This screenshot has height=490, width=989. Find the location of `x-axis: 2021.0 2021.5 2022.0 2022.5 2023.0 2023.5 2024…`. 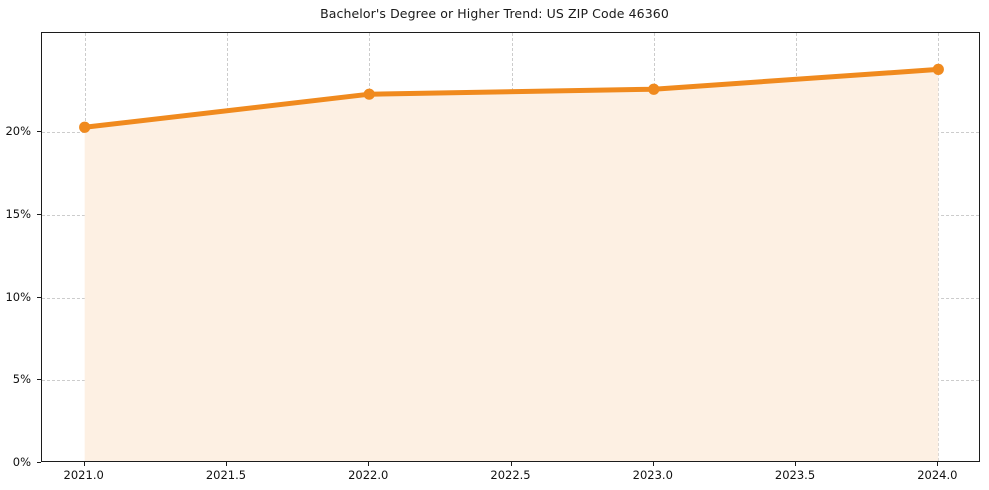

x-axis: 2021.0 2021.5 2022.0 2022.5 2023.0 2023.5 2024… is located at coordinates (510, 476).